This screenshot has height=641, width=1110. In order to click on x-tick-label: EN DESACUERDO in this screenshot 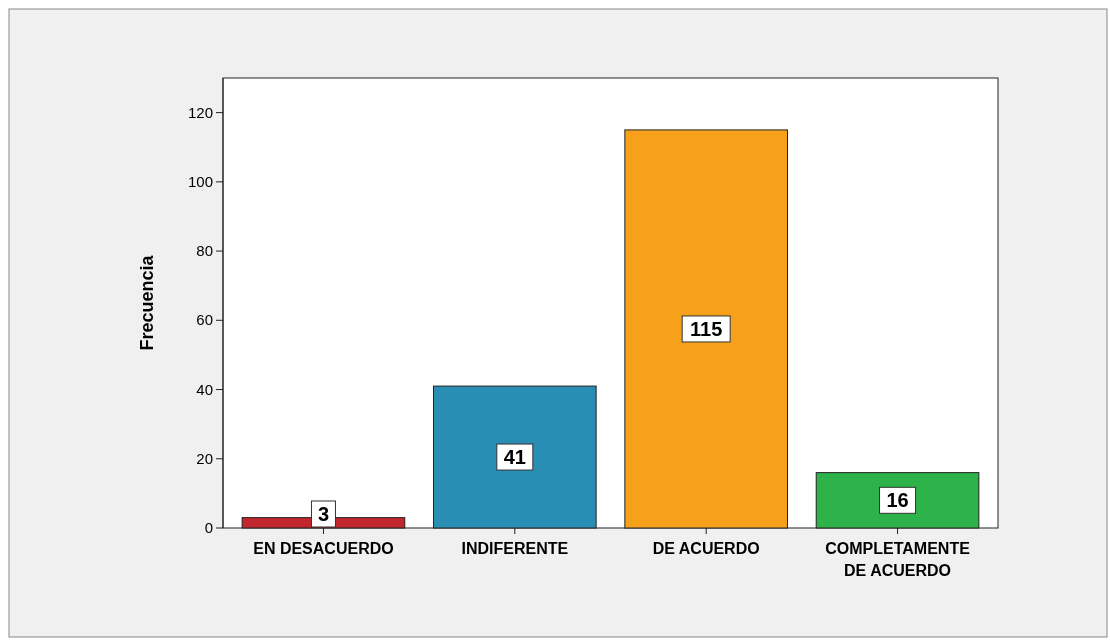, I will do `click(323, 548)`.